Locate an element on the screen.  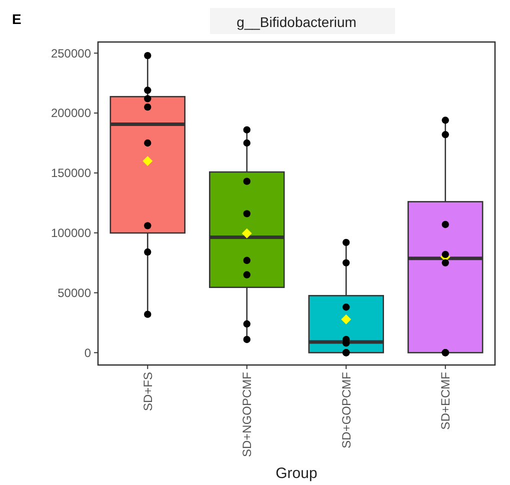
y-tick-label: 100000 is located at coordinates (71, 233).